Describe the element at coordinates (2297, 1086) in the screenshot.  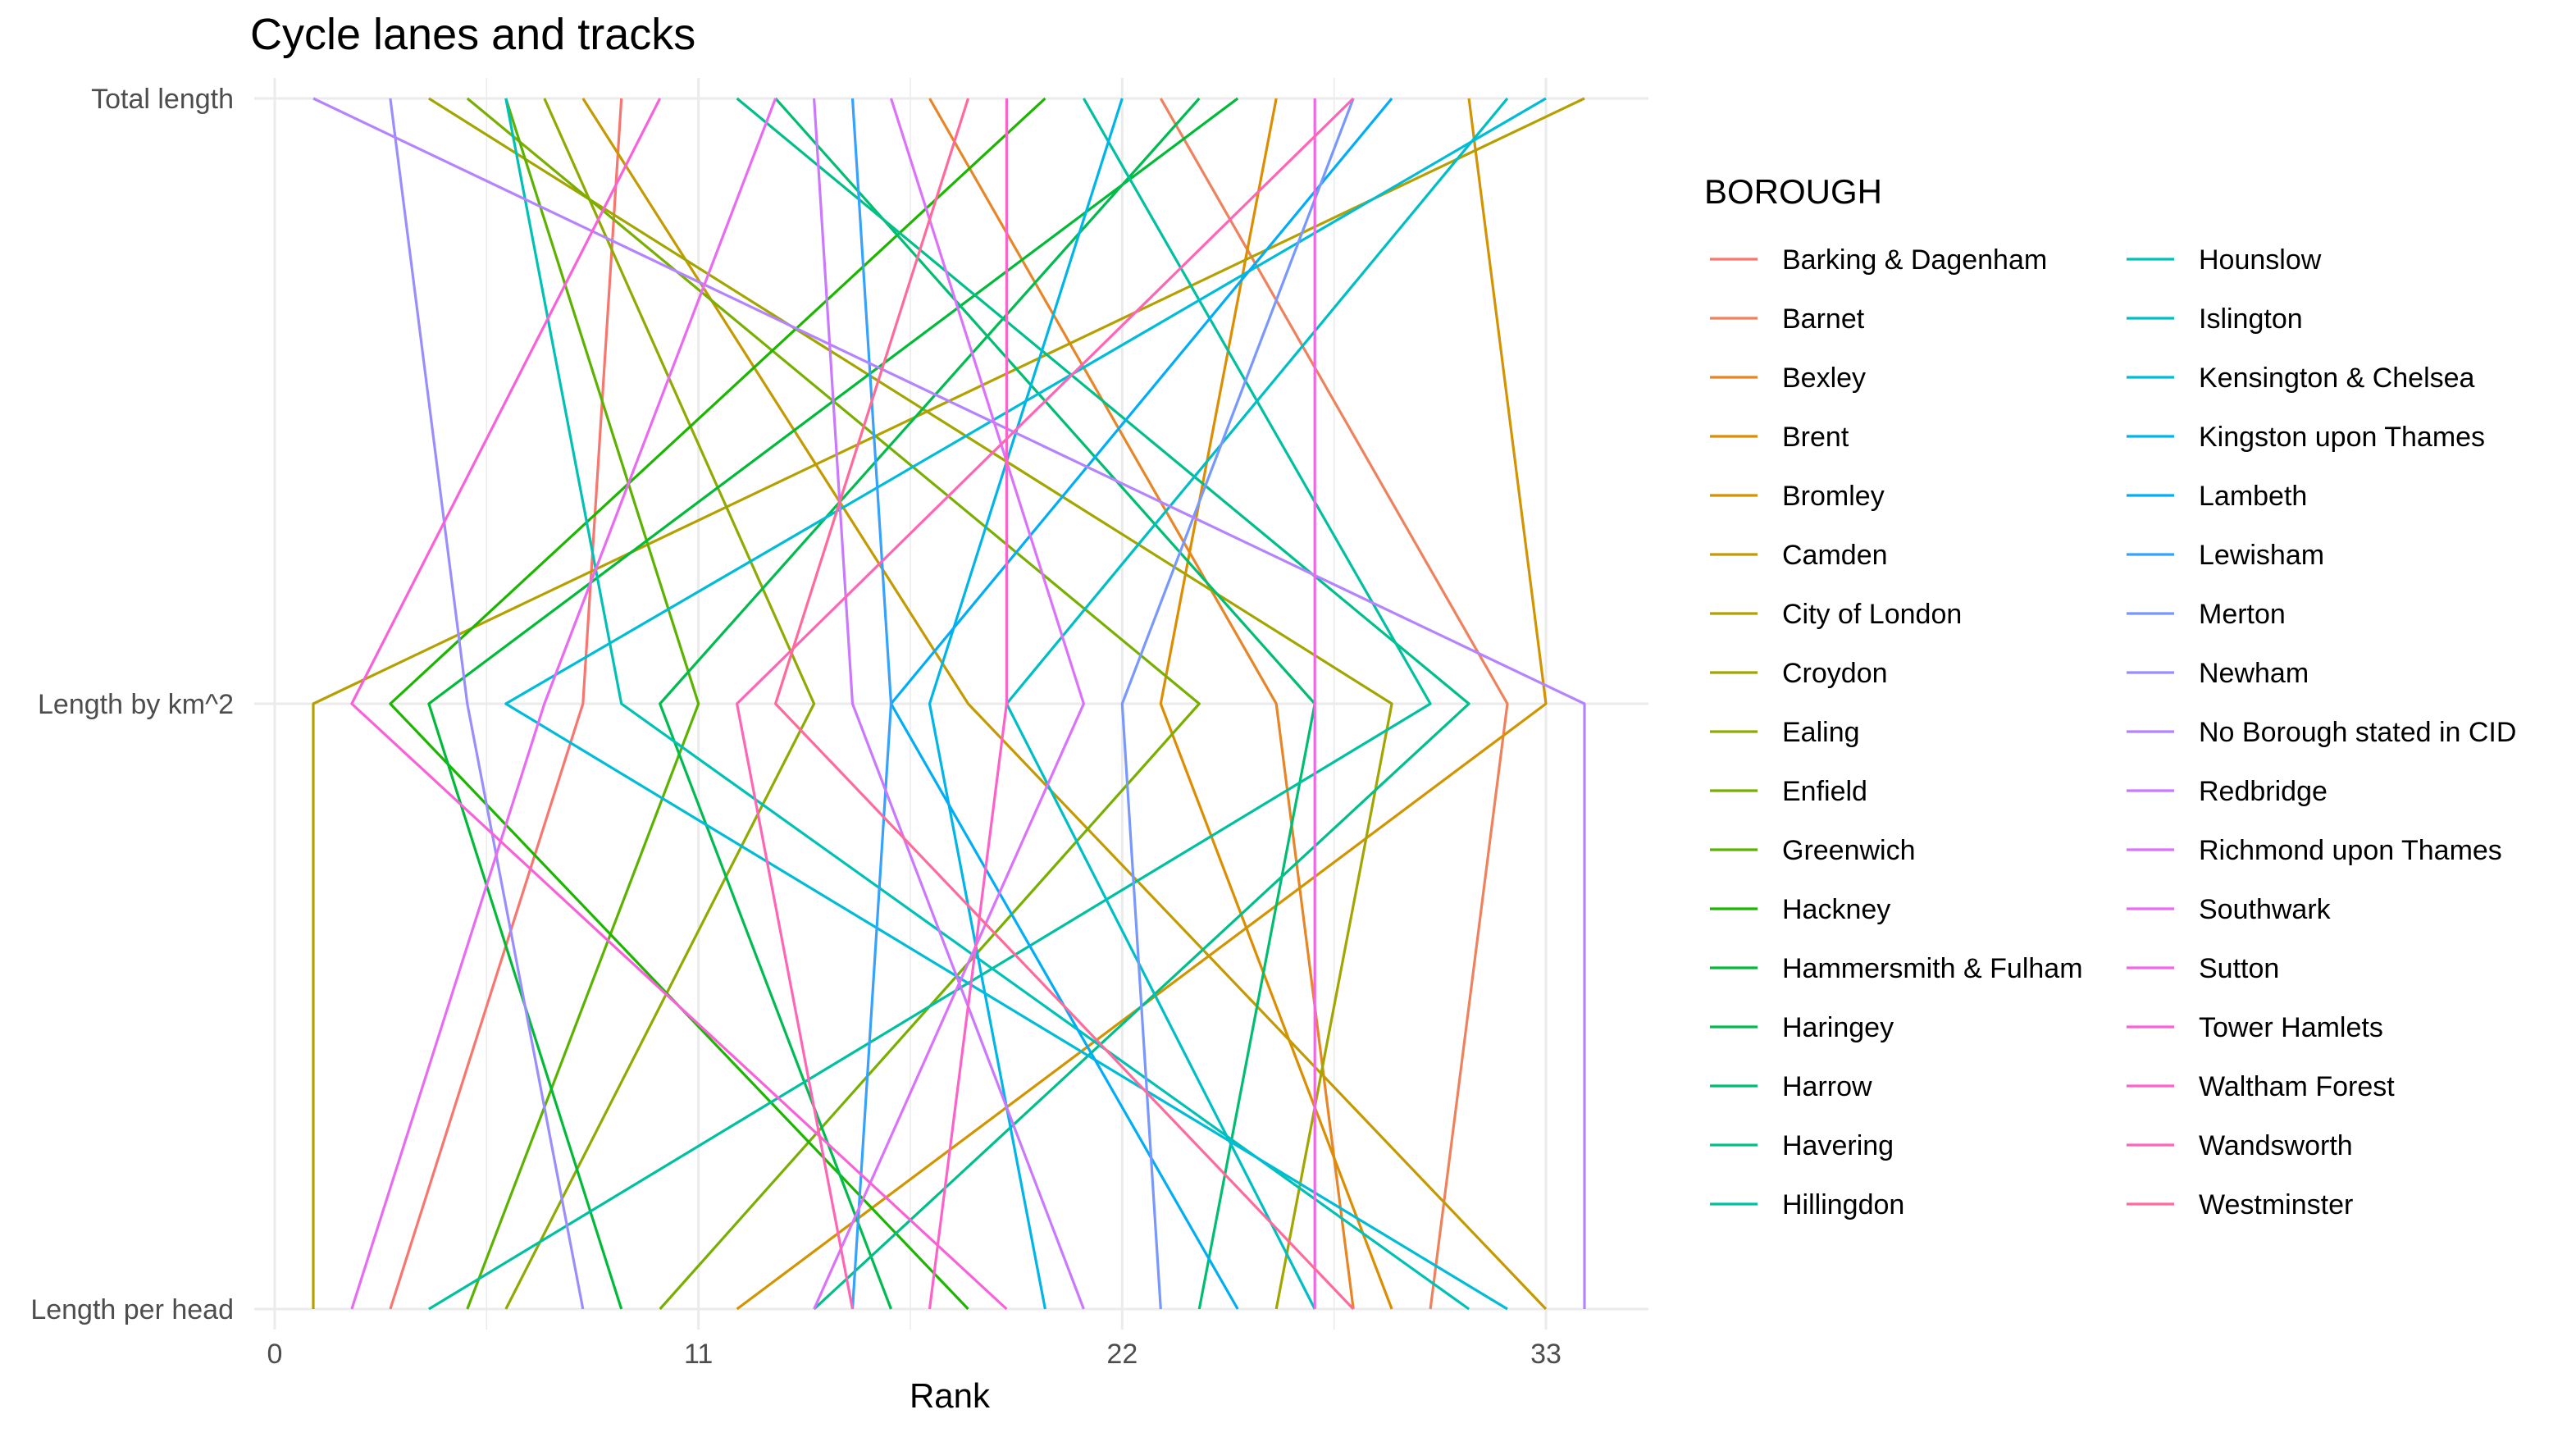
I see `legend-label: Waltham Forest` at that location.